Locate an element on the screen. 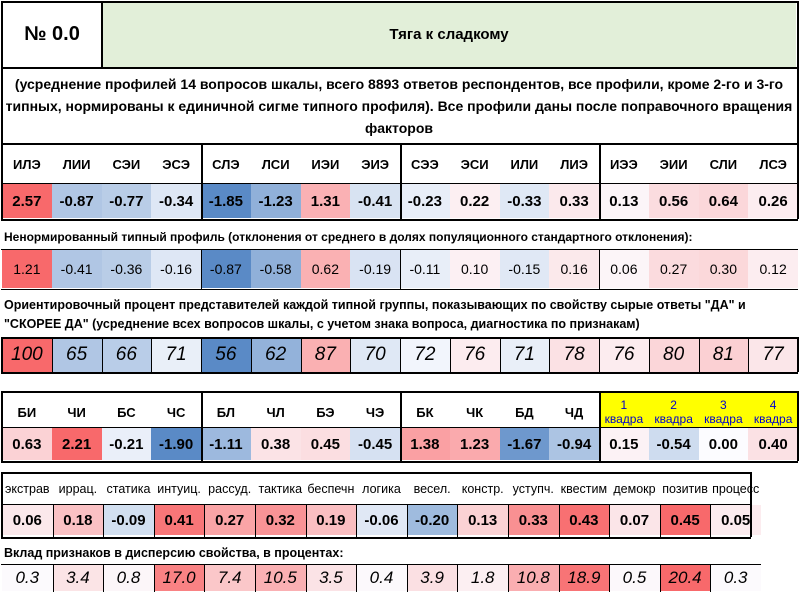 The image size is (800, 592). trait-value: 0.41 is located at coordinates (179, 520).